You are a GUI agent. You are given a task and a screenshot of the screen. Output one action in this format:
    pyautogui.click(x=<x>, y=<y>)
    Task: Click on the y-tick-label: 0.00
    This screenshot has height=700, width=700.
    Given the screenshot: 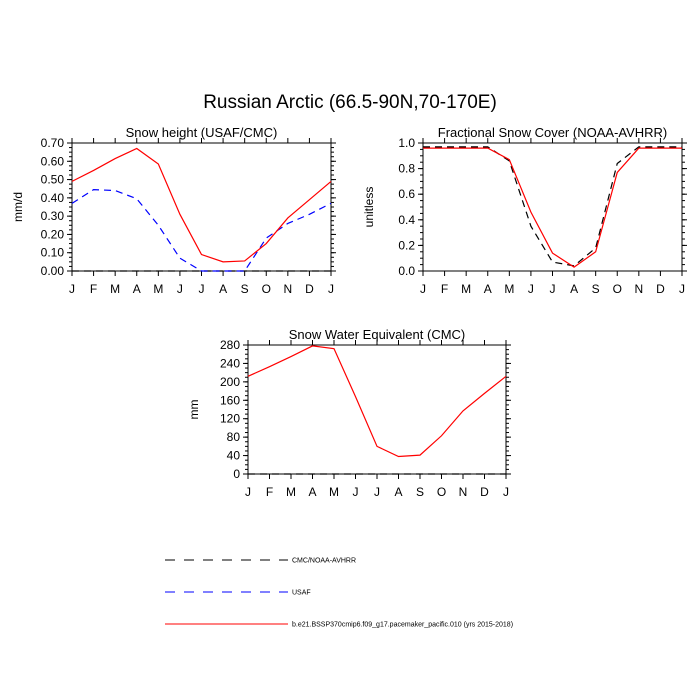 What is the action you would take?
    pyautogui.click(x=53, y=271)
    